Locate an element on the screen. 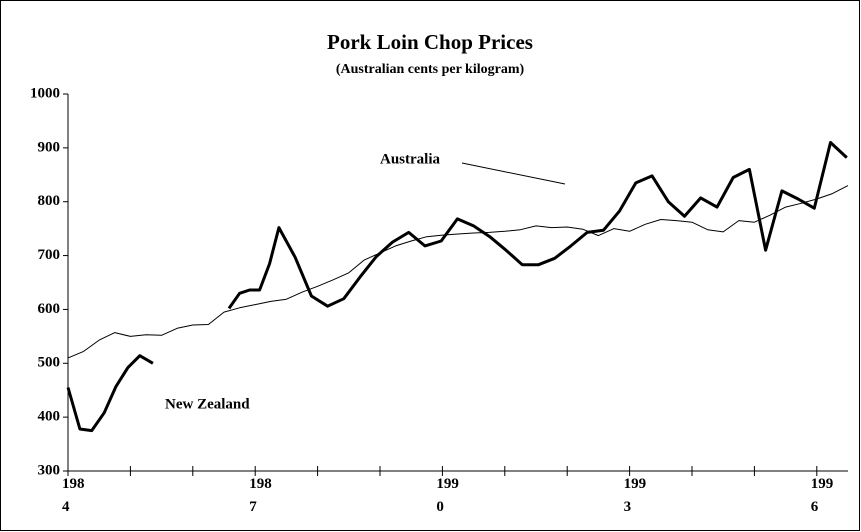  y-tick-label: 900 is located at coordinates (49, 147).